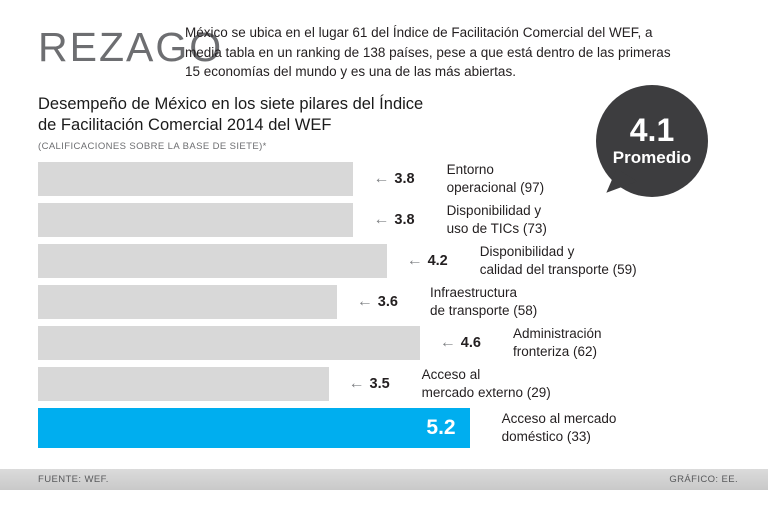 The height and width of the screenshot is (509, 768). I want to click on average-label: Promedio, so click(652, 157).